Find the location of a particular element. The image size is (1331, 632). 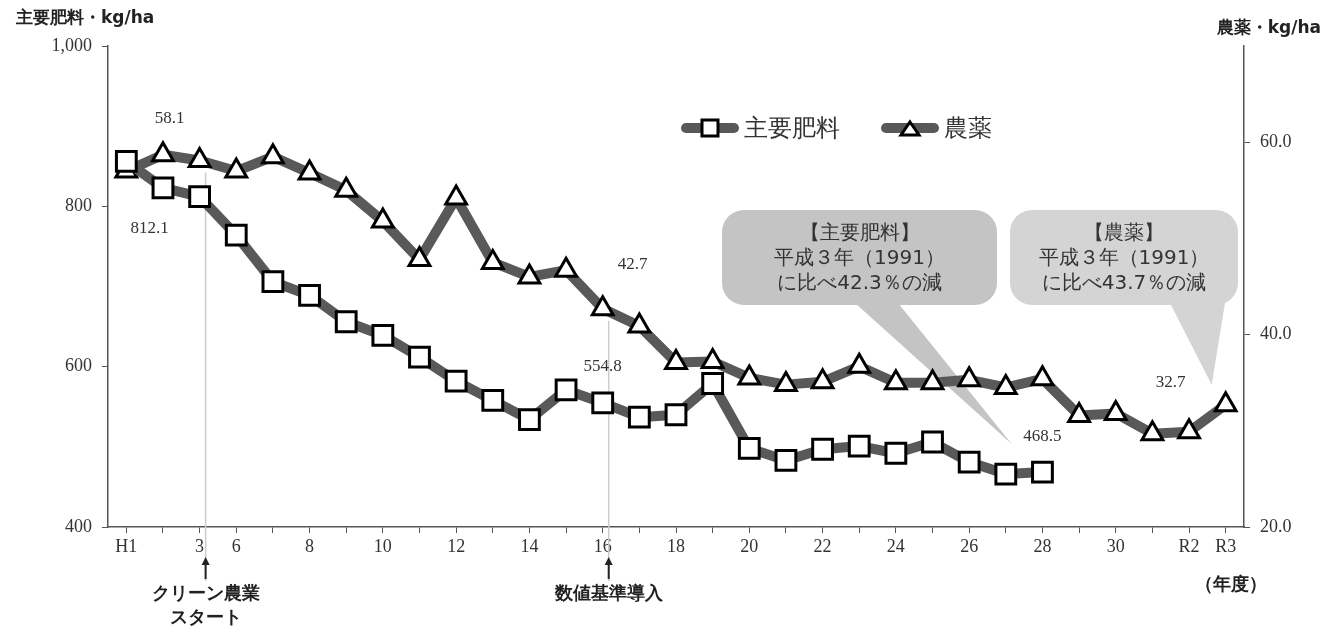

x-tick-label: 22 is located at coordinates (822, 545).